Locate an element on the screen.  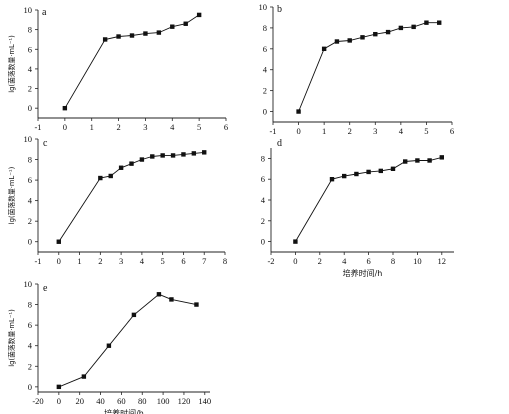
x-tick-label: 20 is located at coordinates (79, 401).